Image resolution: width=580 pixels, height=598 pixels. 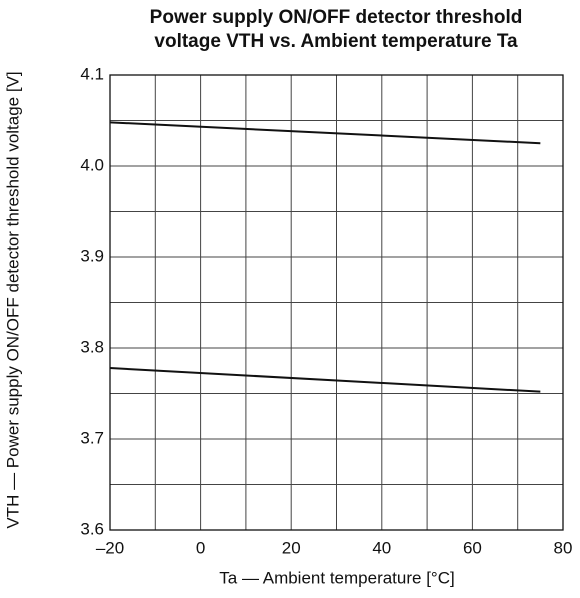 I want to click on x-tick-label: 0, so click(x=200, y=547).